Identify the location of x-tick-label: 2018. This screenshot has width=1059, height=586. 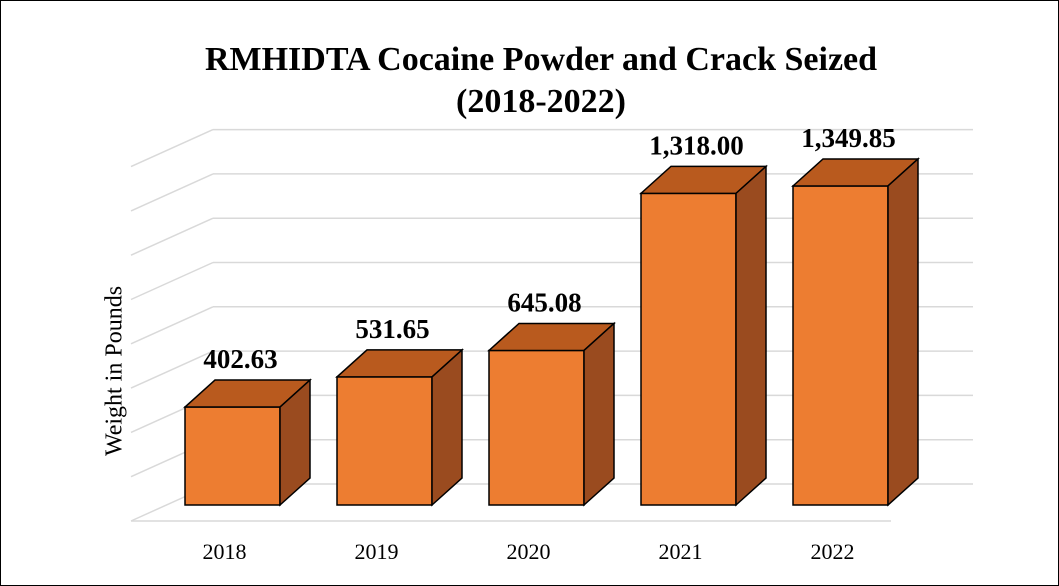
(225, 551).